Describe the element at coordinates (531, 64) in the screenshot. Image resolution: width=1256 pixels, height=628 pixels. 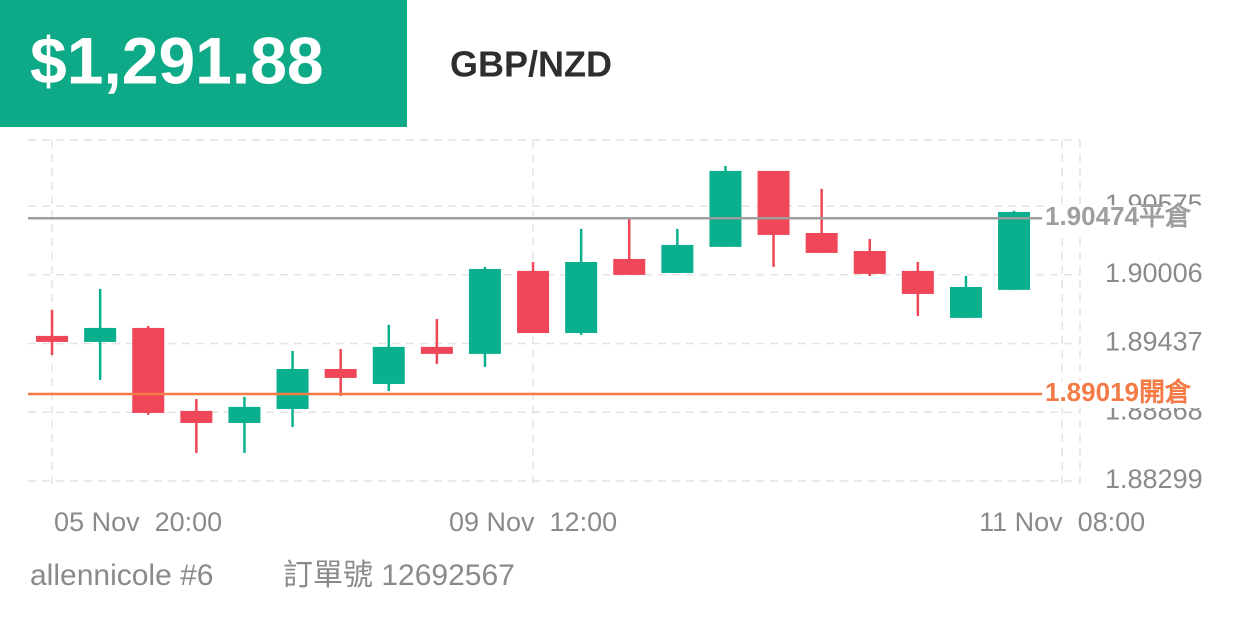
I see `symbol: GBP/NZD` at that location.